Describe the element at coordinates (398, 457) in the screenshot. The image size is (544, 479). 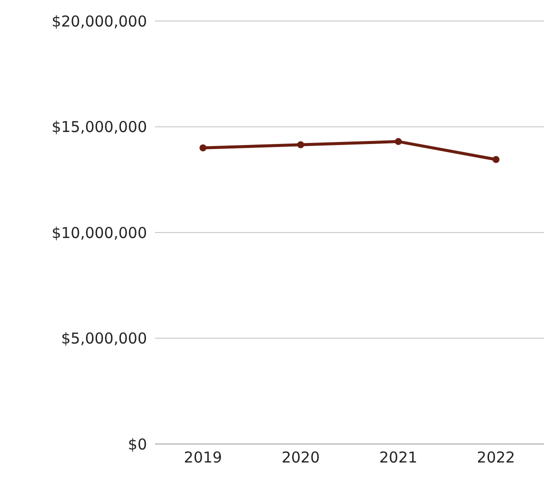
I see `x-tick-label: 2021` at that location.